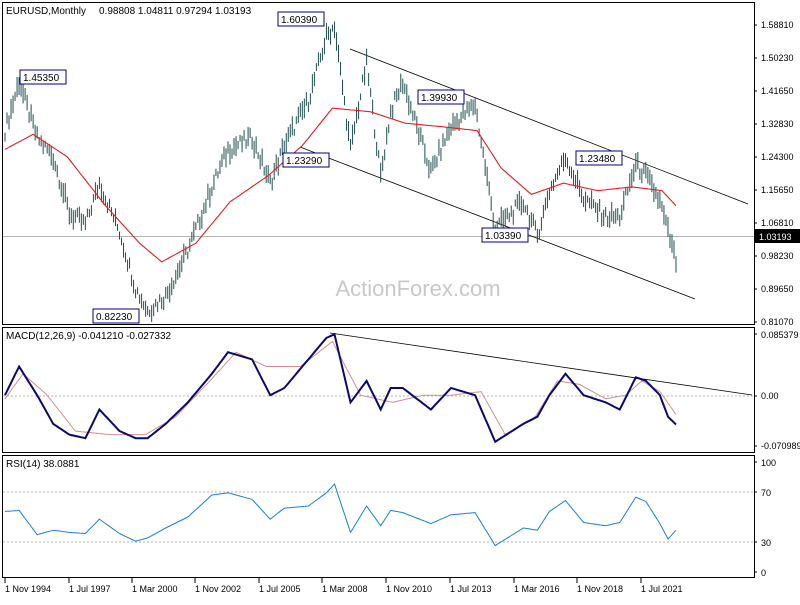 This screenshot has height=605, width=800. I want to click on price-panel-title: EURUSD,Monthly, so click(46, 11).